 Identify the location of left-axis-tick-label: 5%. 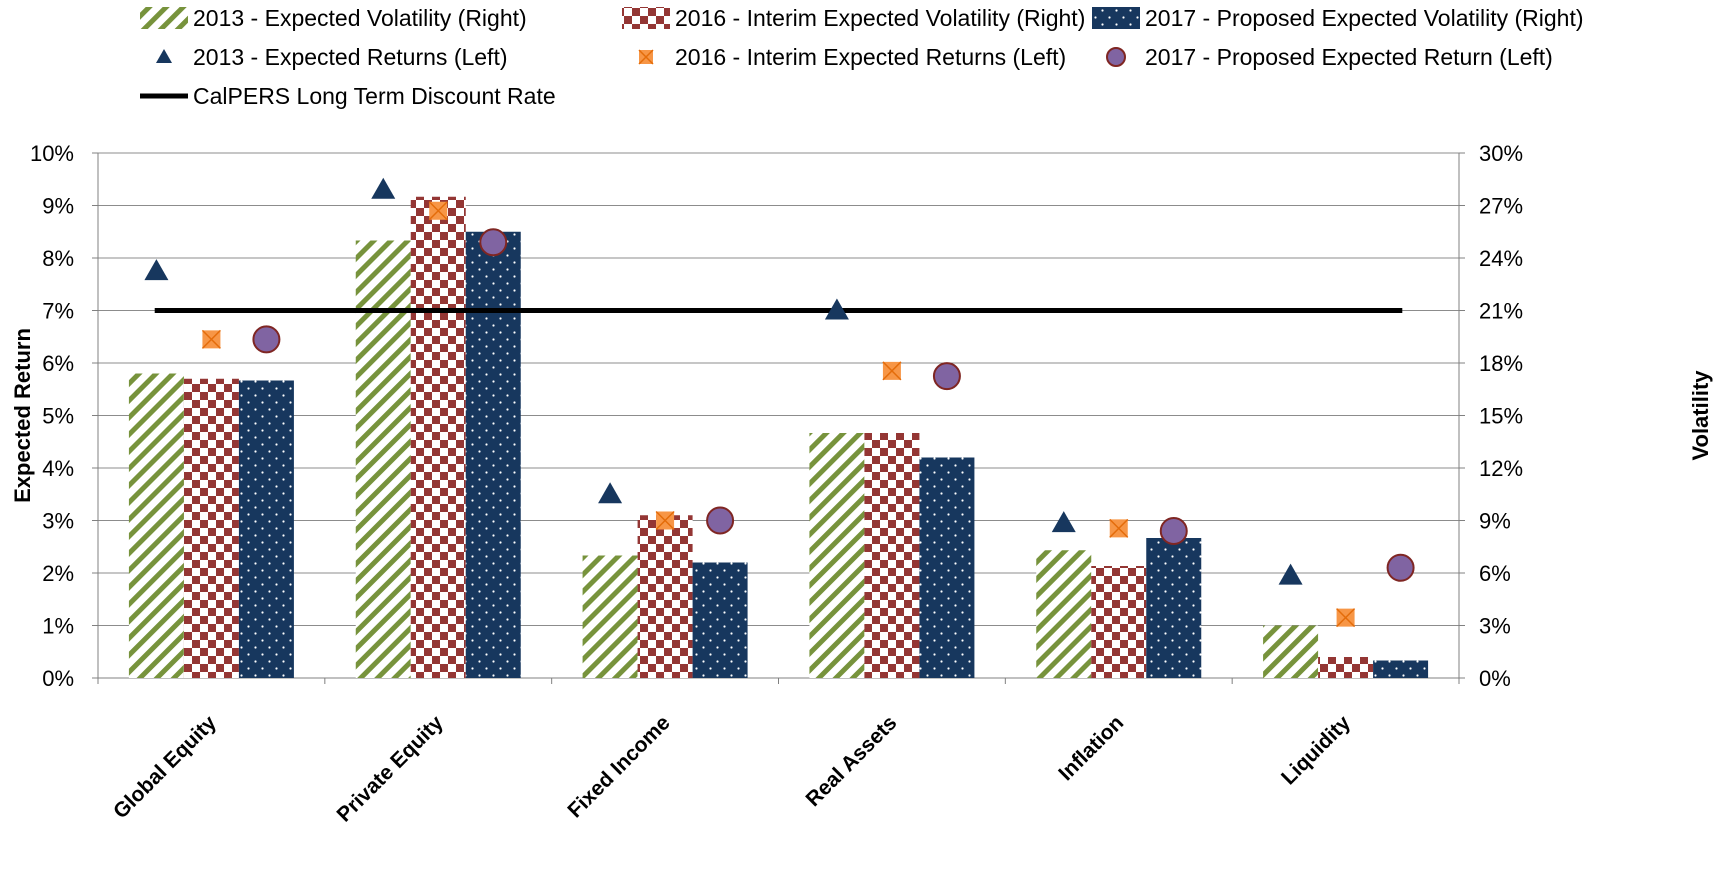
(58, 416).